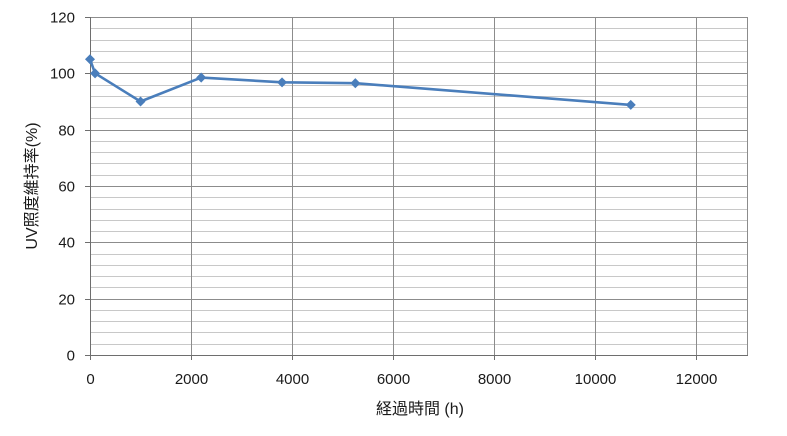 Image resolution: width=787 pixels, height=436 pixels. What do you see at coordinates (494, 379) in the screenshot?
I see `x-tick-label: 8000` at bounding box center [494, 379].